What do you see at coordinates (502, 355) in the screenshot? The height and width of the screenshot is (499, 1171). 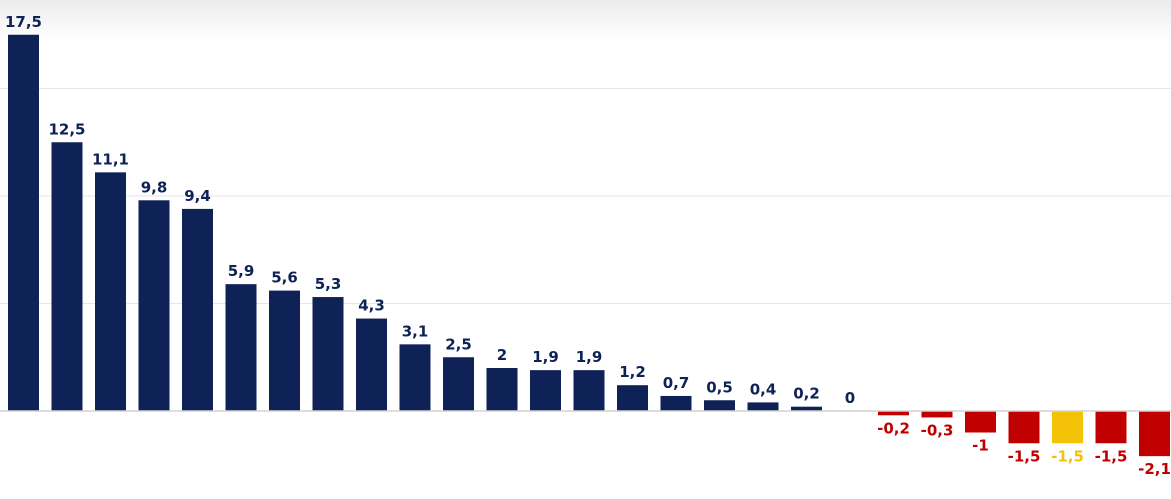 I see `data-label: 2` at bounding box center [502, 355].